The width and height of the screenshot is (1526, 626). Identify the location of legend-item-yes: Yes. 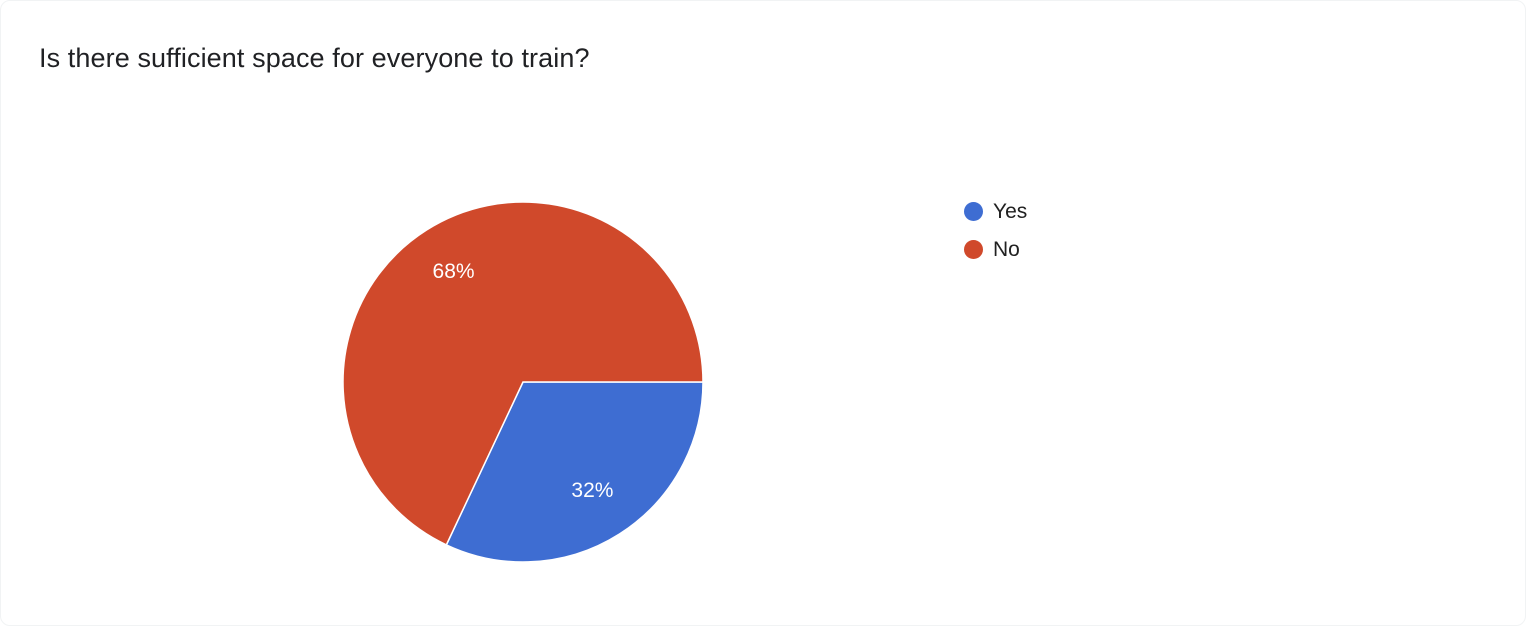
(995, 211).